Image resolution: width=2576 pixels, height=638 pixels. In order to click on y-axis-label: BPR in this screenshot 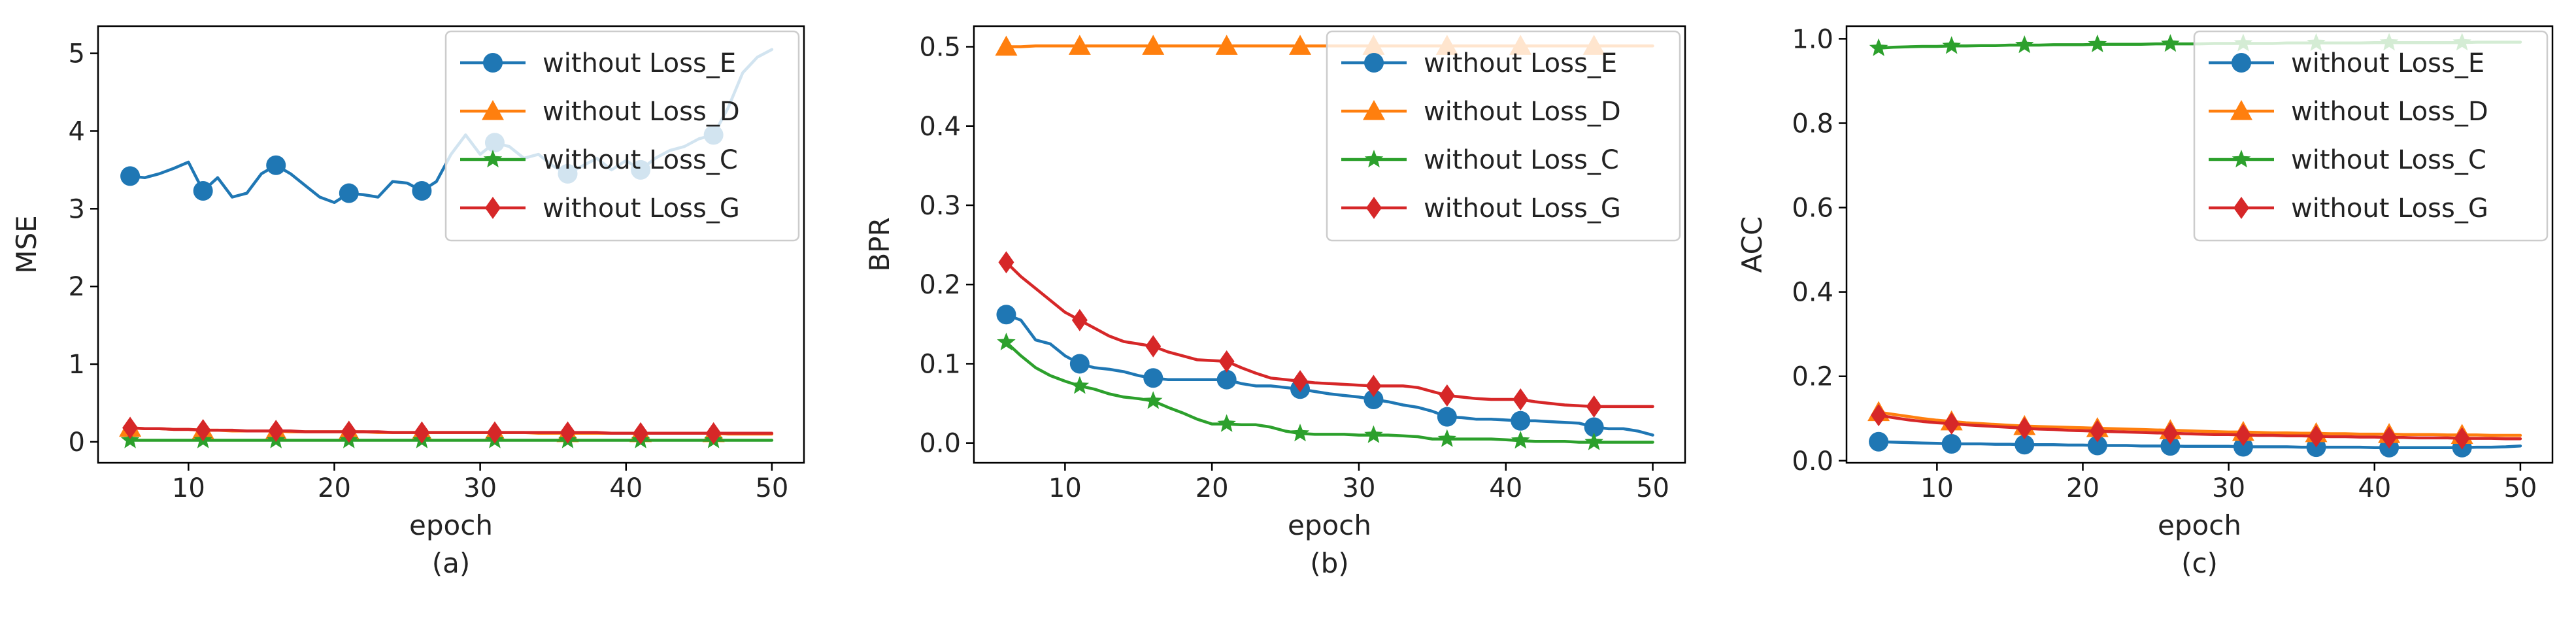, I will do `click(879, 244)`.